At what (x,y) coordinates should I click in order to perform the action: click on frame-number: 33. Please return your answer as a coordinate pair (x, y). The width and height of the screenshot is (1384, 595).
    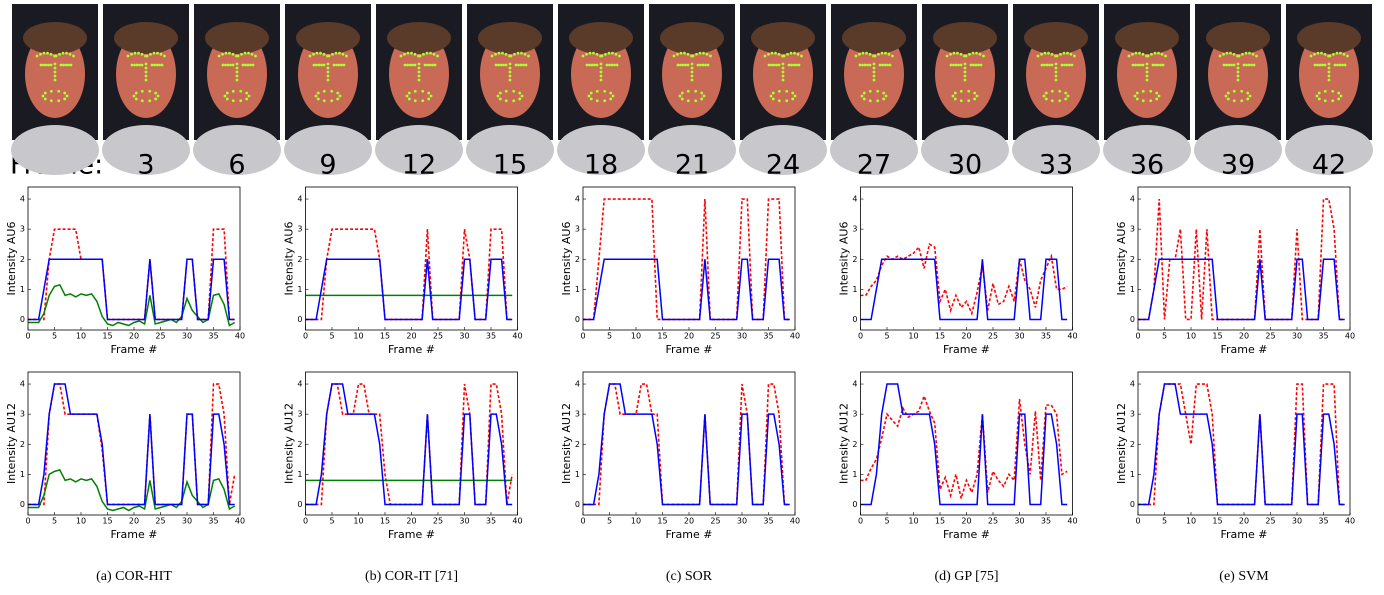
    Looking at the image, I should click on (1056, 165).